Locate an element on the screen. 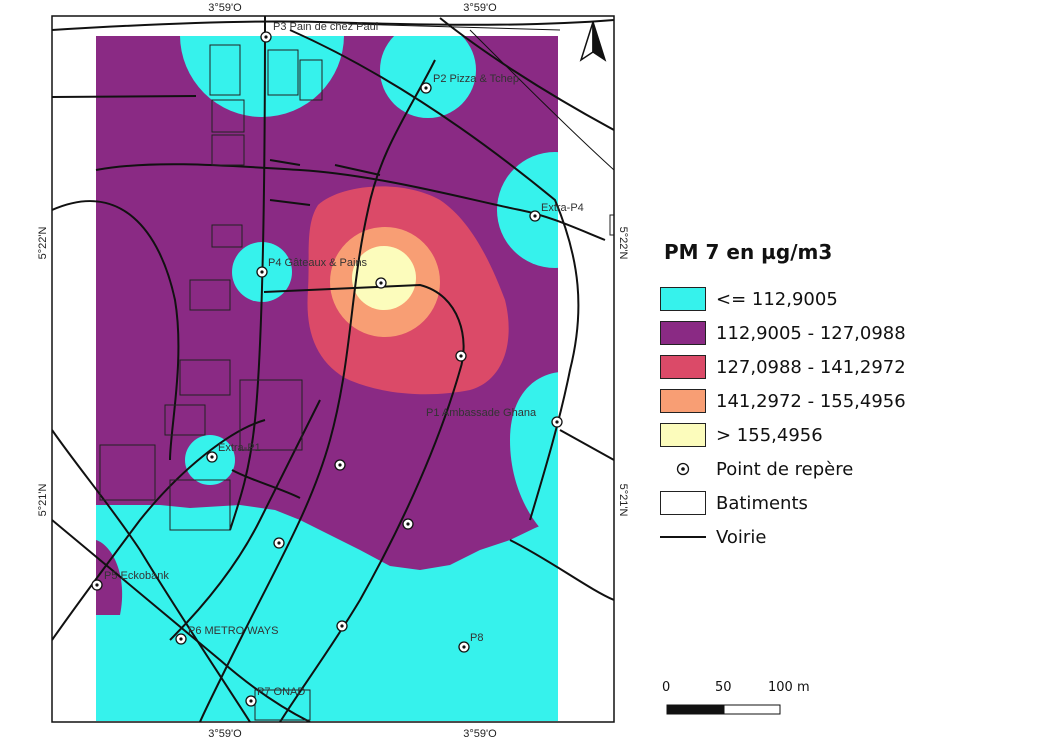 Image resolution: width=1053 pixels, height=744 pixels. building-swatch is located at coordinates (683, 503).